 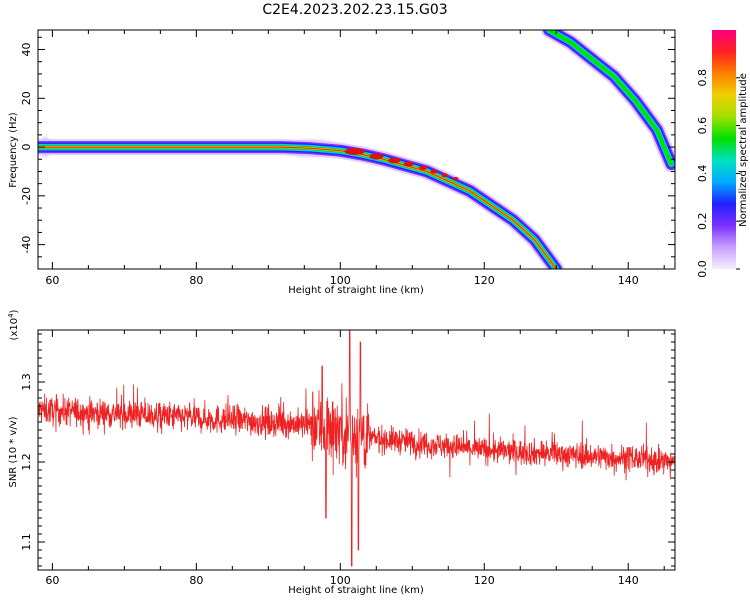 What do you see at coordinates (702, 269) in the screenshot?
I see `colorbar-tick-label: 0.0` at bounding box center [702, 269].